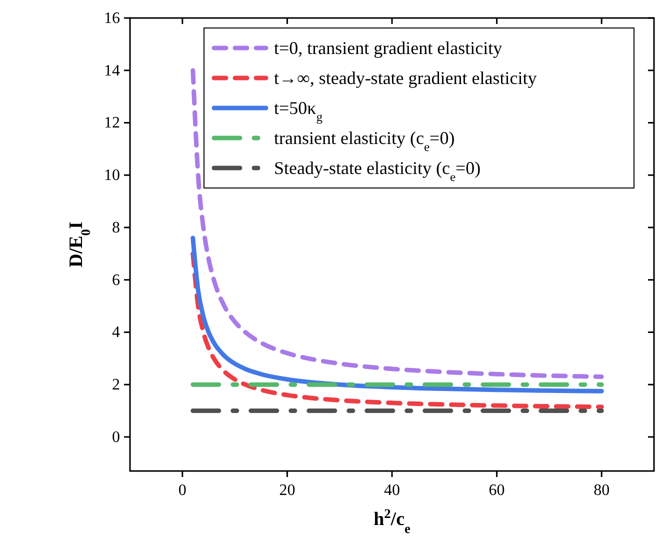 The width and height of the screenshot is (670, 545). Describe the element at coordinates (392, 490) in the screenshot. I see `x-tick-label: 40` at that location.